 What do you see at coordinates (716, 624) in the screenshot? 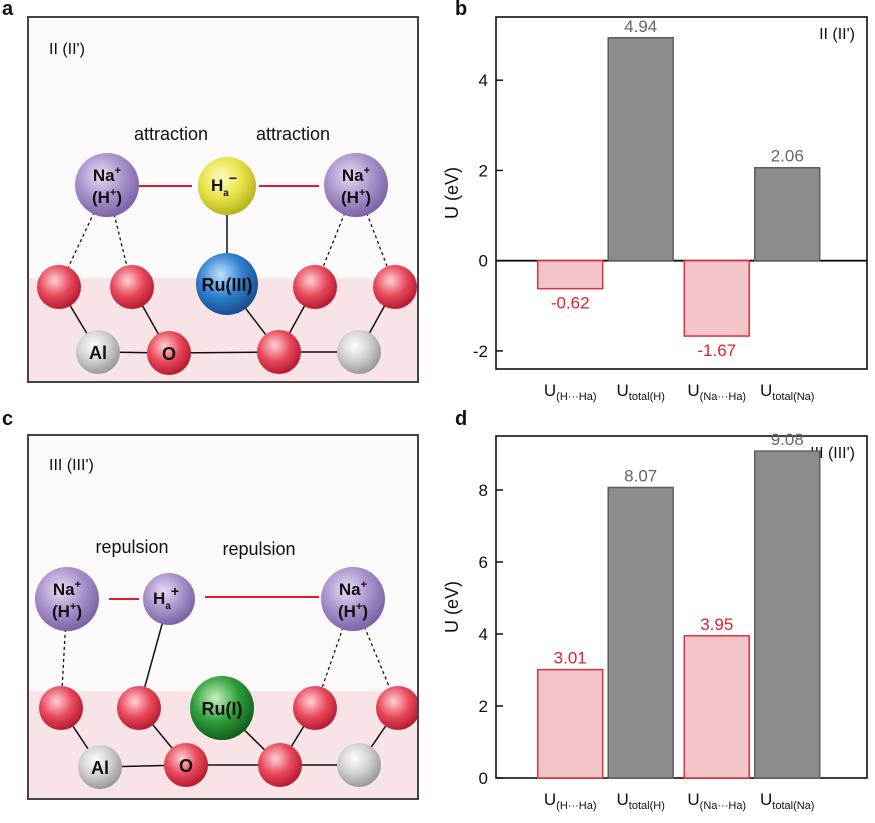
I see `data-label: 3.95` at bounding box center [716, 624].